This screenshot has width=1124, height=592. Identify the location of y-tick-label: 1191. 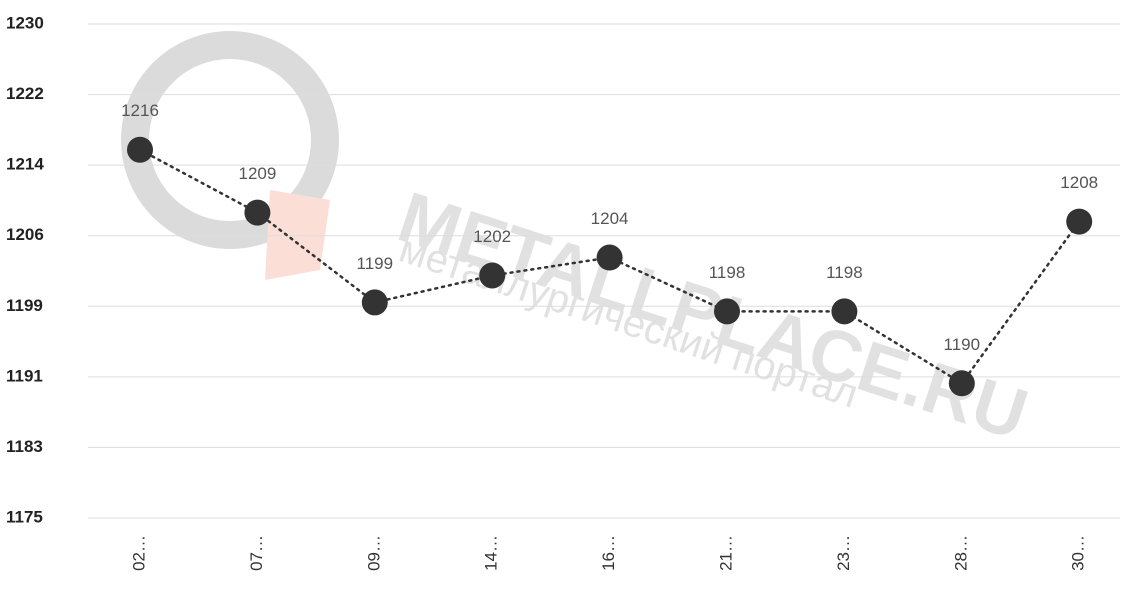
(24, 375).